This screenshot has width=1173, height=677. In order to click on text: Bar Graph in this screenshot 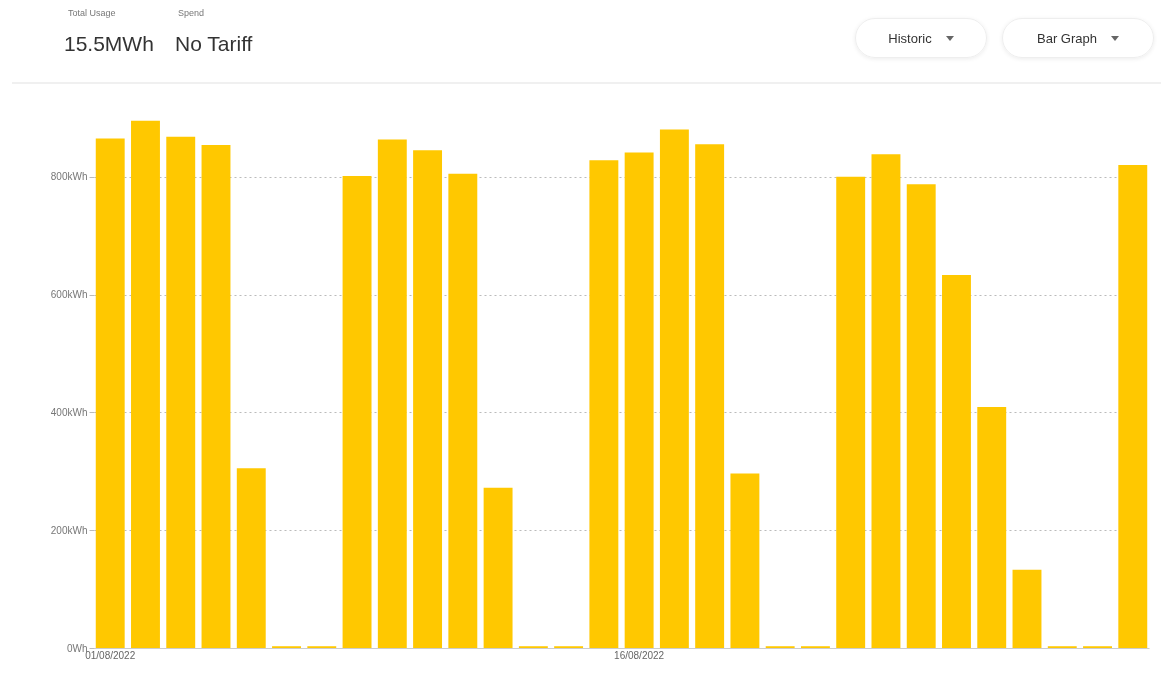, I will do `click(1067, 38)`.